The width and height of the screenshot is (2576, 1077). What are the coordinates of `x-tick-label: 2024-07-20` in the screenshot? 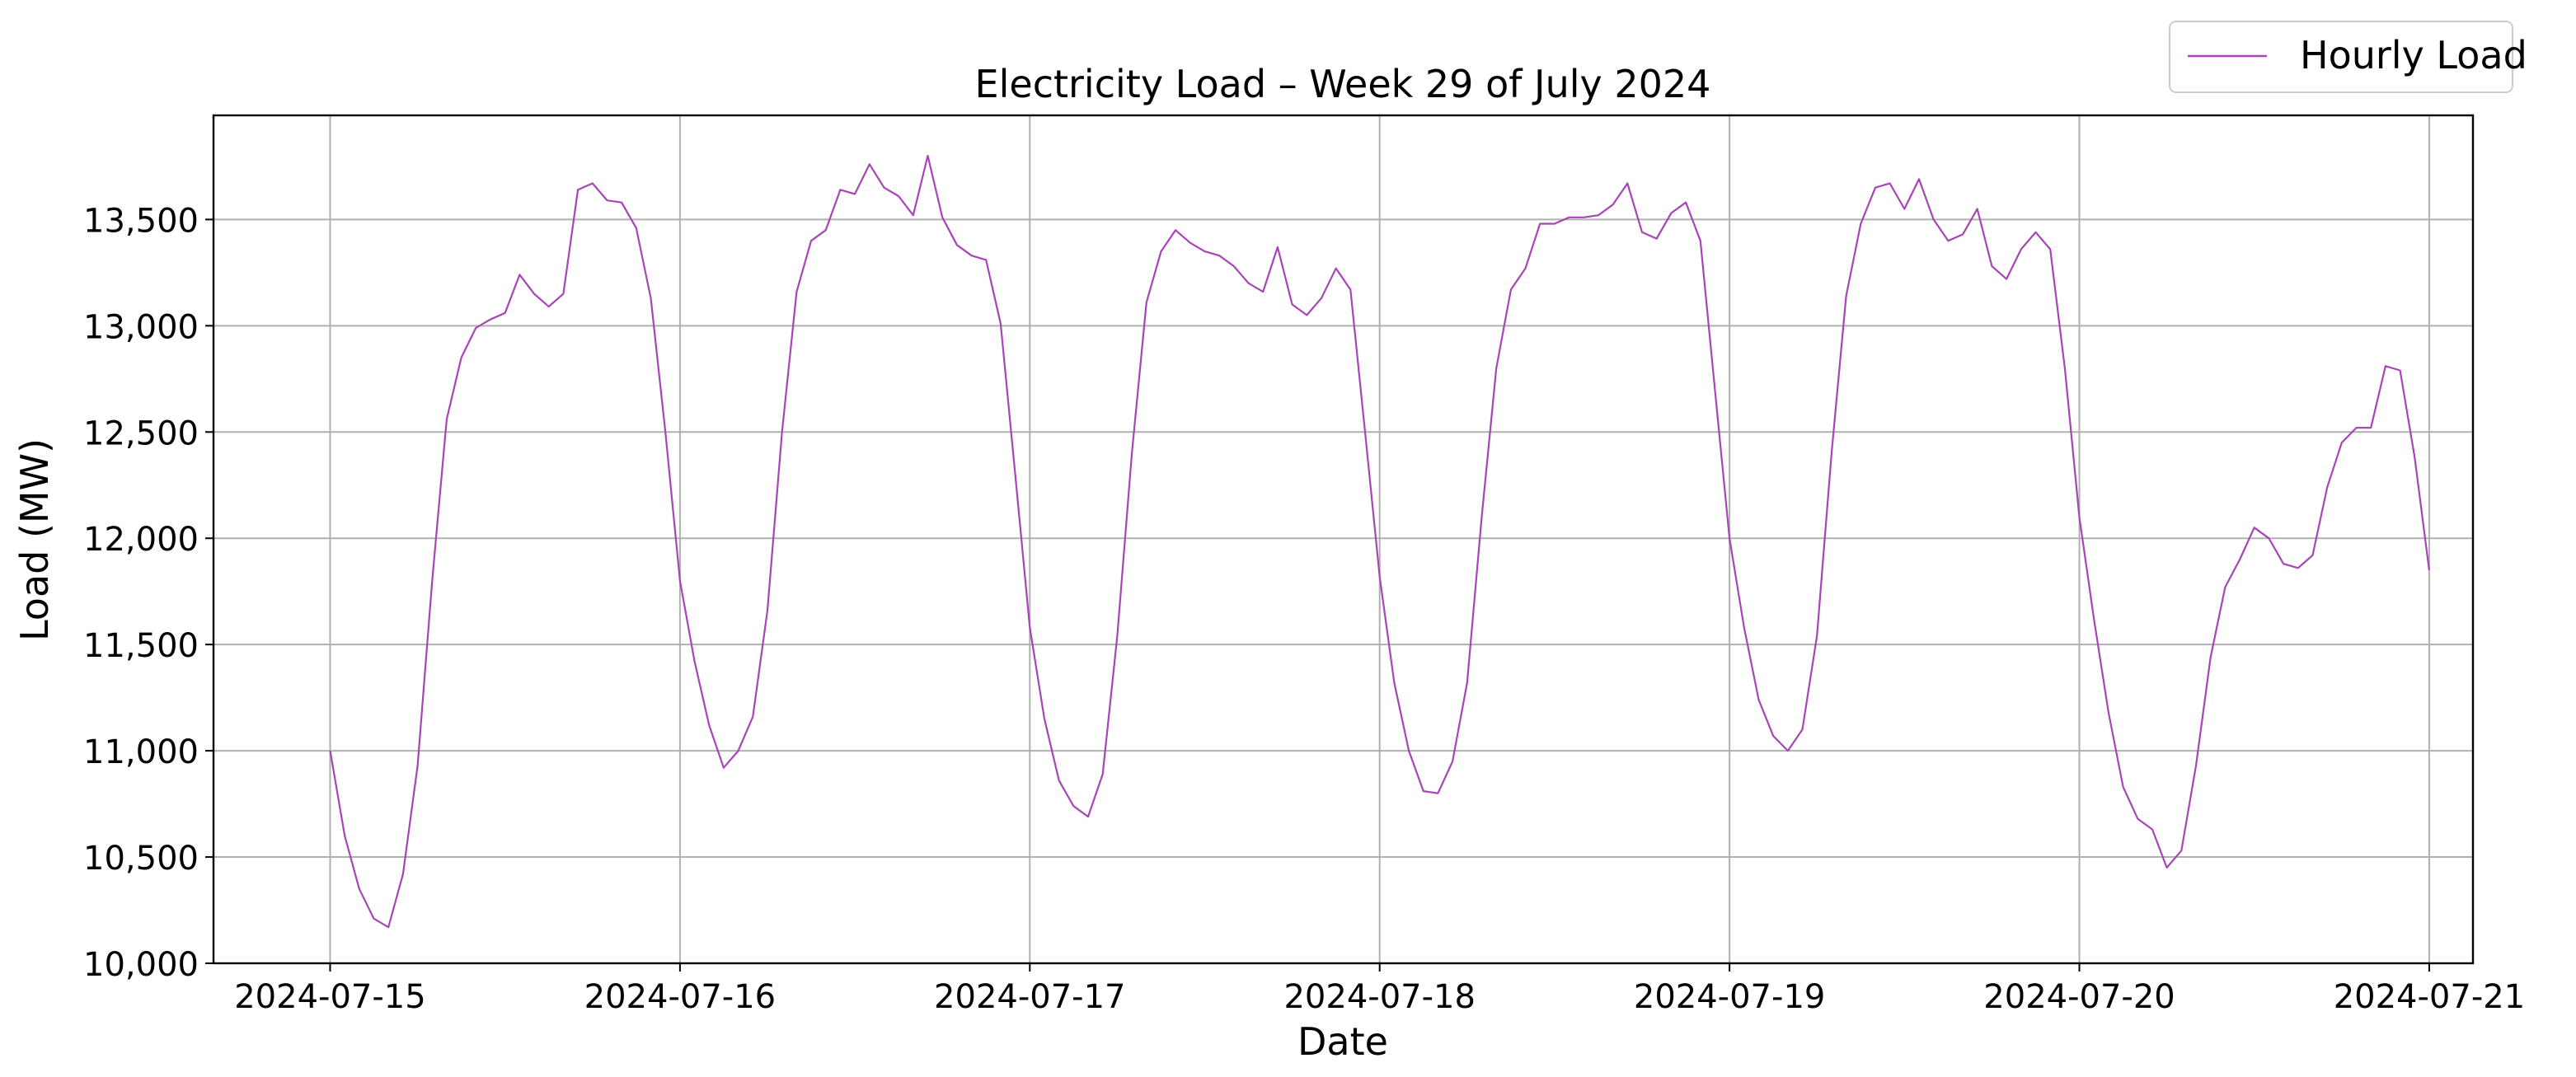 It's located at (2079, 997).